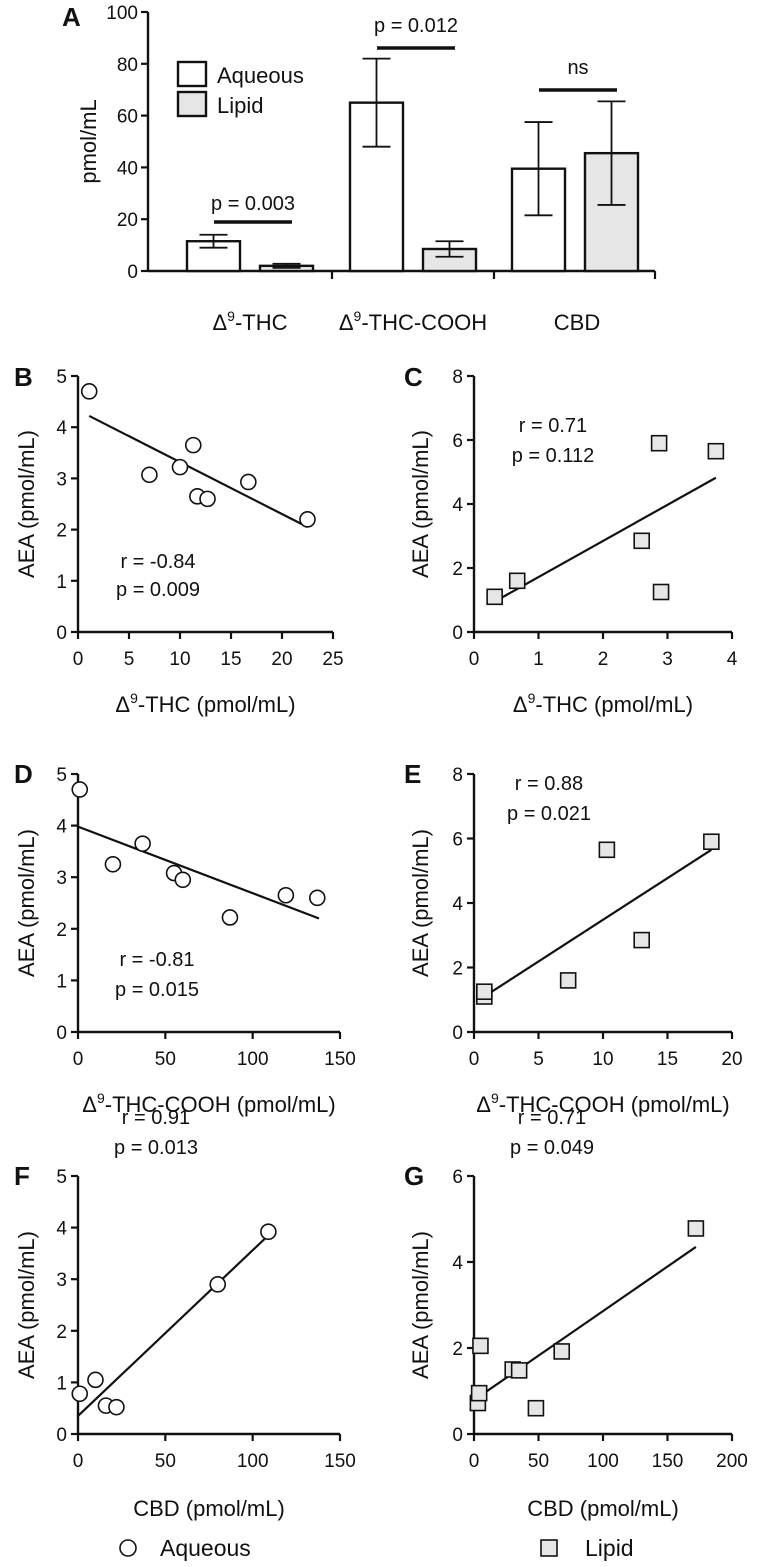 The image size is (768, 1567). I want to click on panel-letter-C: C, so click(413, 377).